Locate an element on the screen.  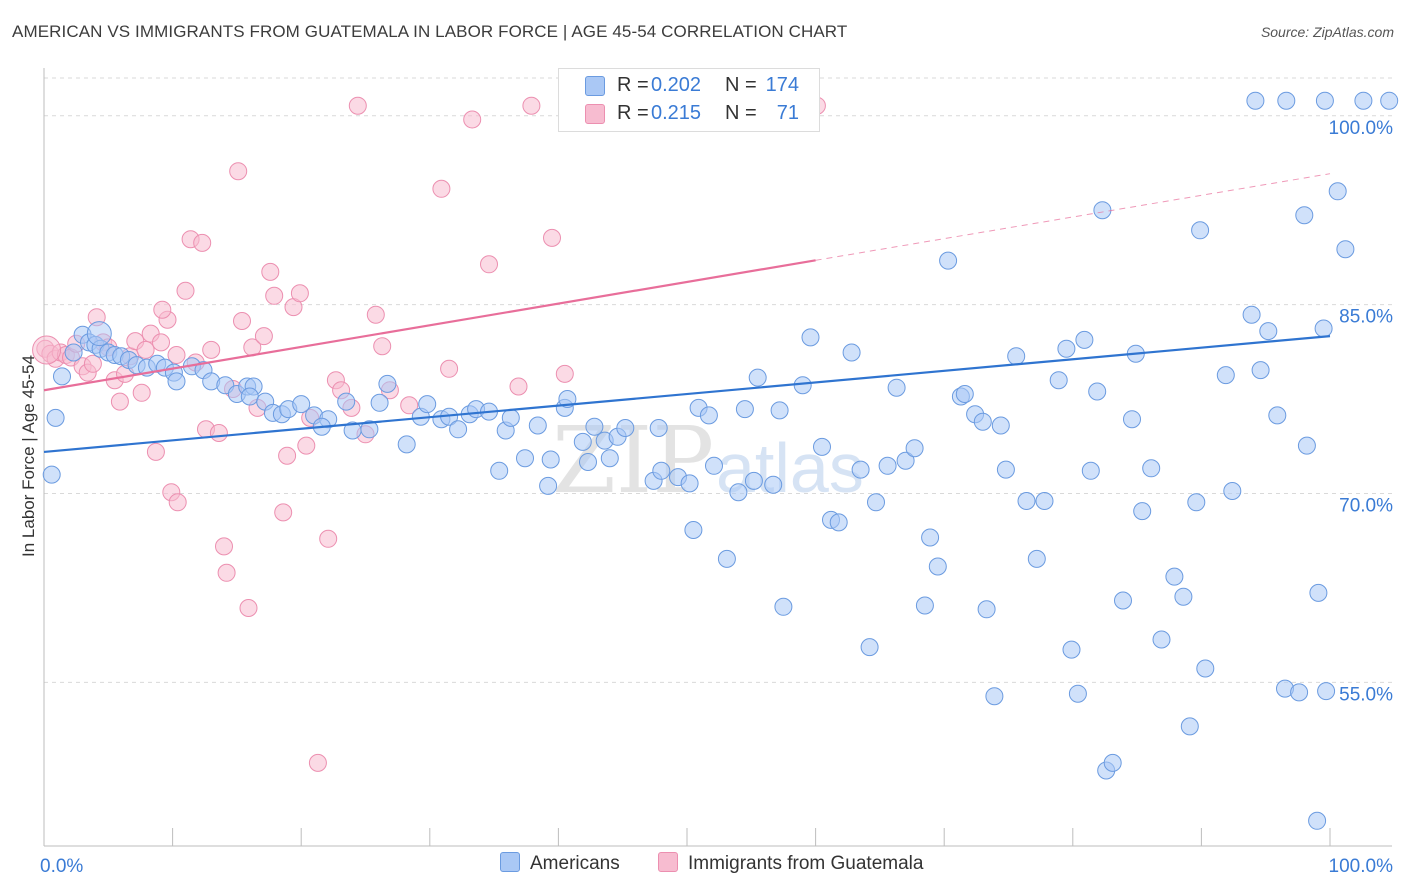
legend-r-label: R = is located at coordinates (633, 85).